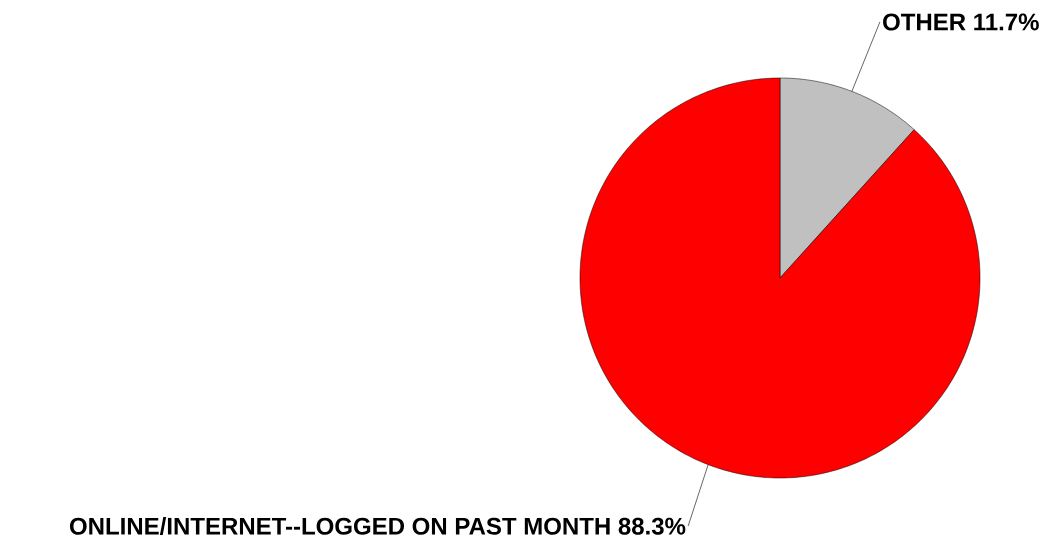  Describe the element at coordinates (652, 526) in the screenshot. I see `data-label: 88.3%` at that location.